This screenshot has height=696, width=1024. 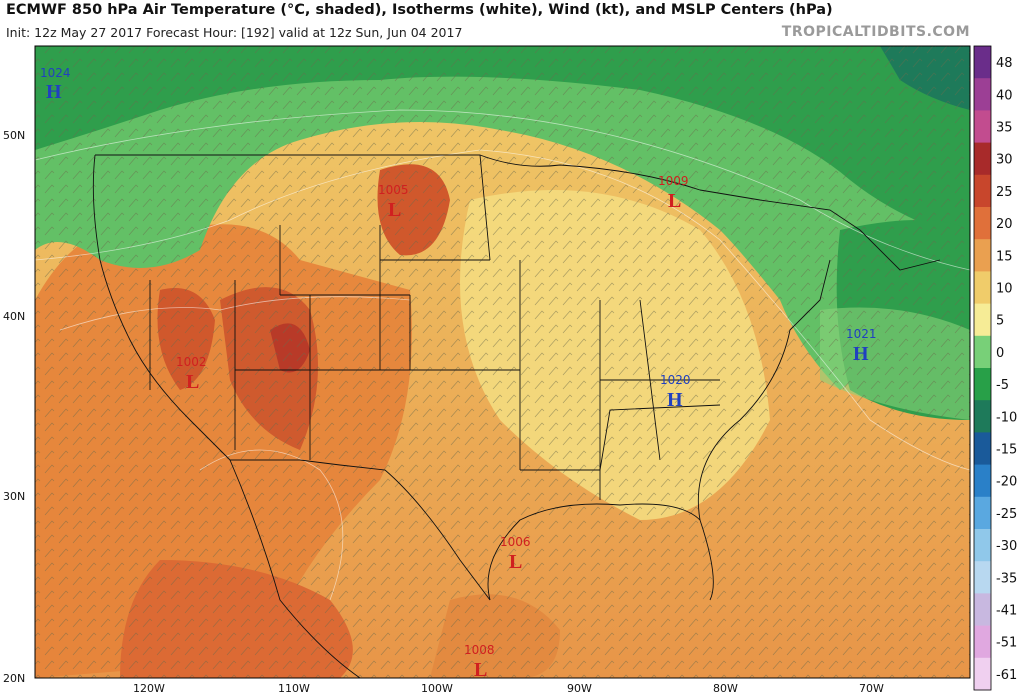 What do you see at coordinates (1006, 611) in the screenshot?
I see `colorbar-label: -41` at bounding box center [1006, 611].